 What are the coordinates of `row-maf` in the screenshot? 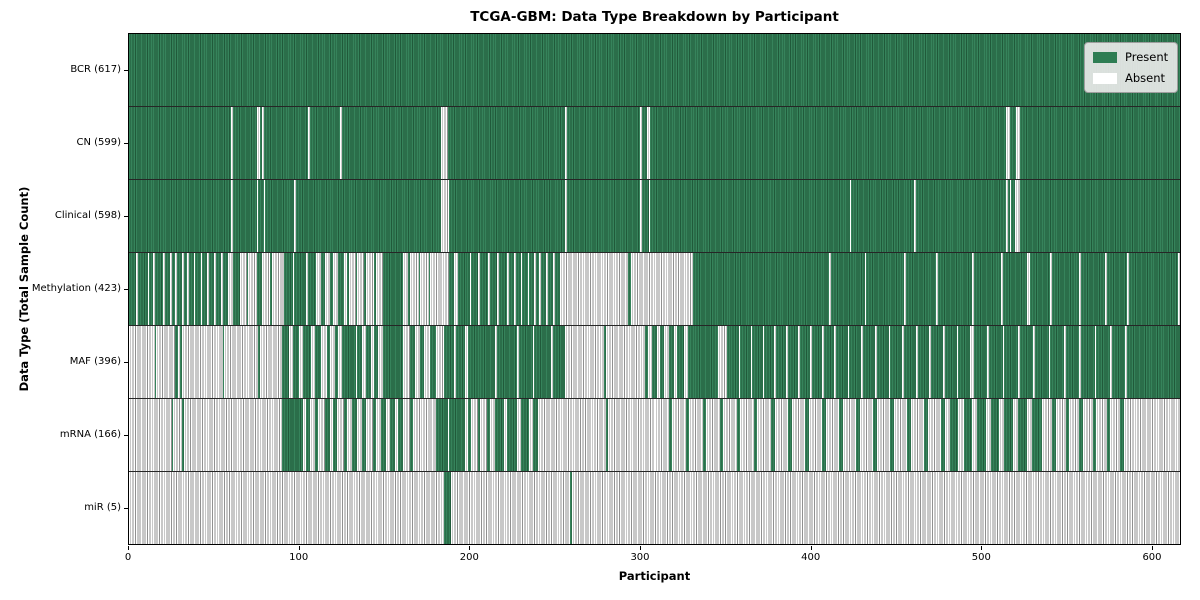 It's located at (654, 361).